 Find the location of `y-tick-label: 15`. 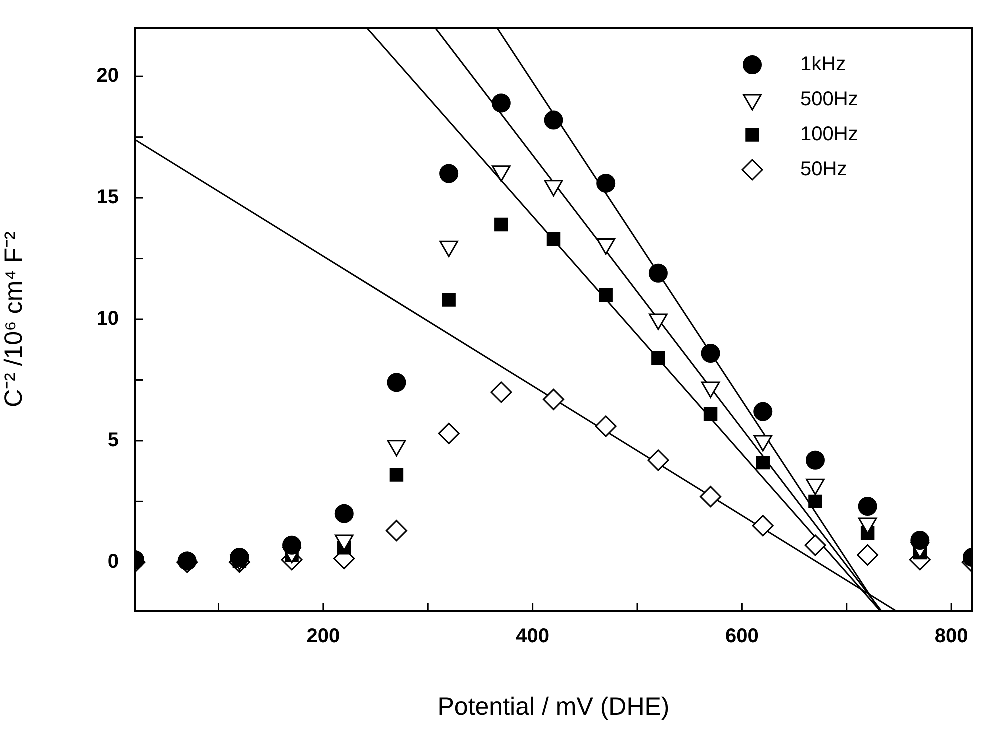

y-tick-label: 15 is located at coordinates (107, 197).